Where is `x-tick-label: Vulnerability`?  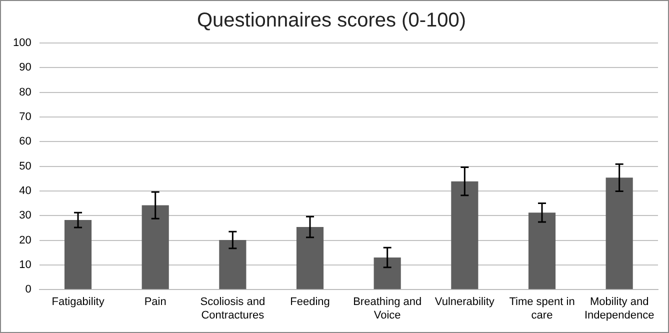 x-tick-label: Vulnerability is located at coordinates (464, 302).